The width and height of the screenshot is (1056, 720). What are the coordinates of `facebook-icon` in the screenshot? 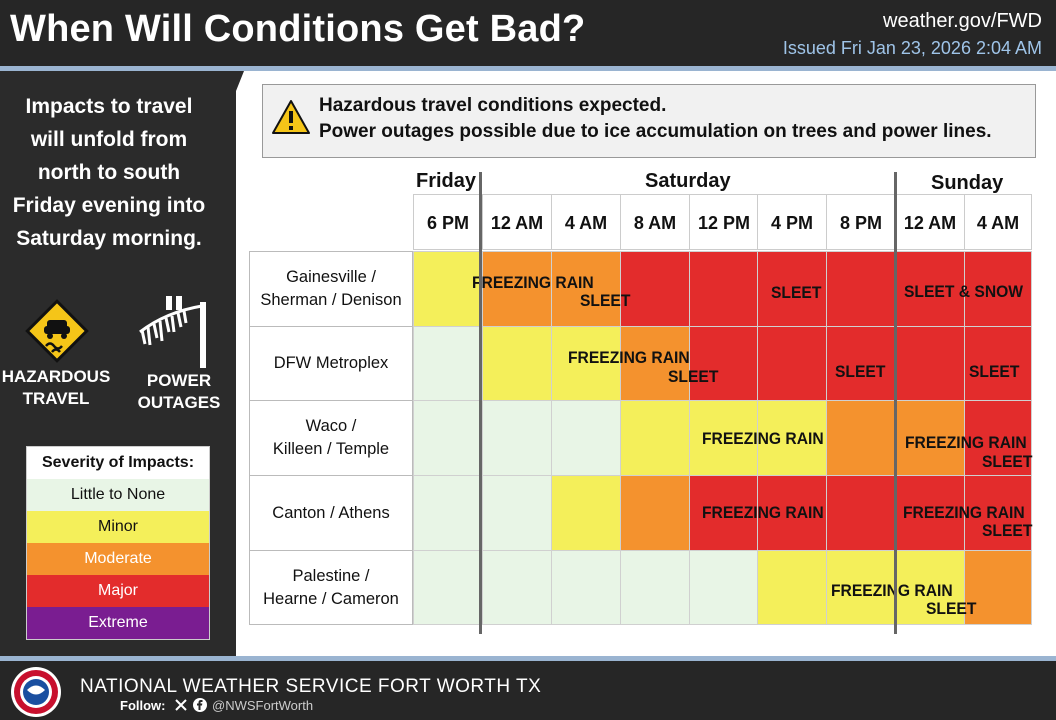 It's located at (200, 705).